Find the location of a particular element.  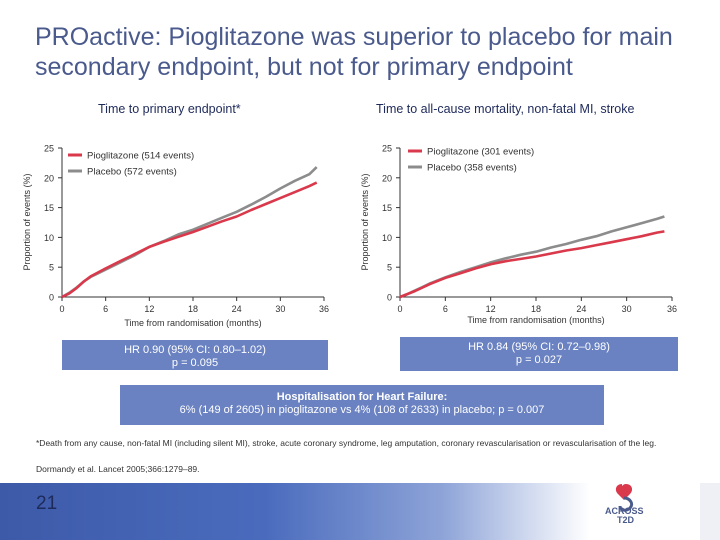

hr-box-secondary: HR 0.84 (95% CI: 0.72–0.98) p = 0.027 is located at coordinates (539, 354).